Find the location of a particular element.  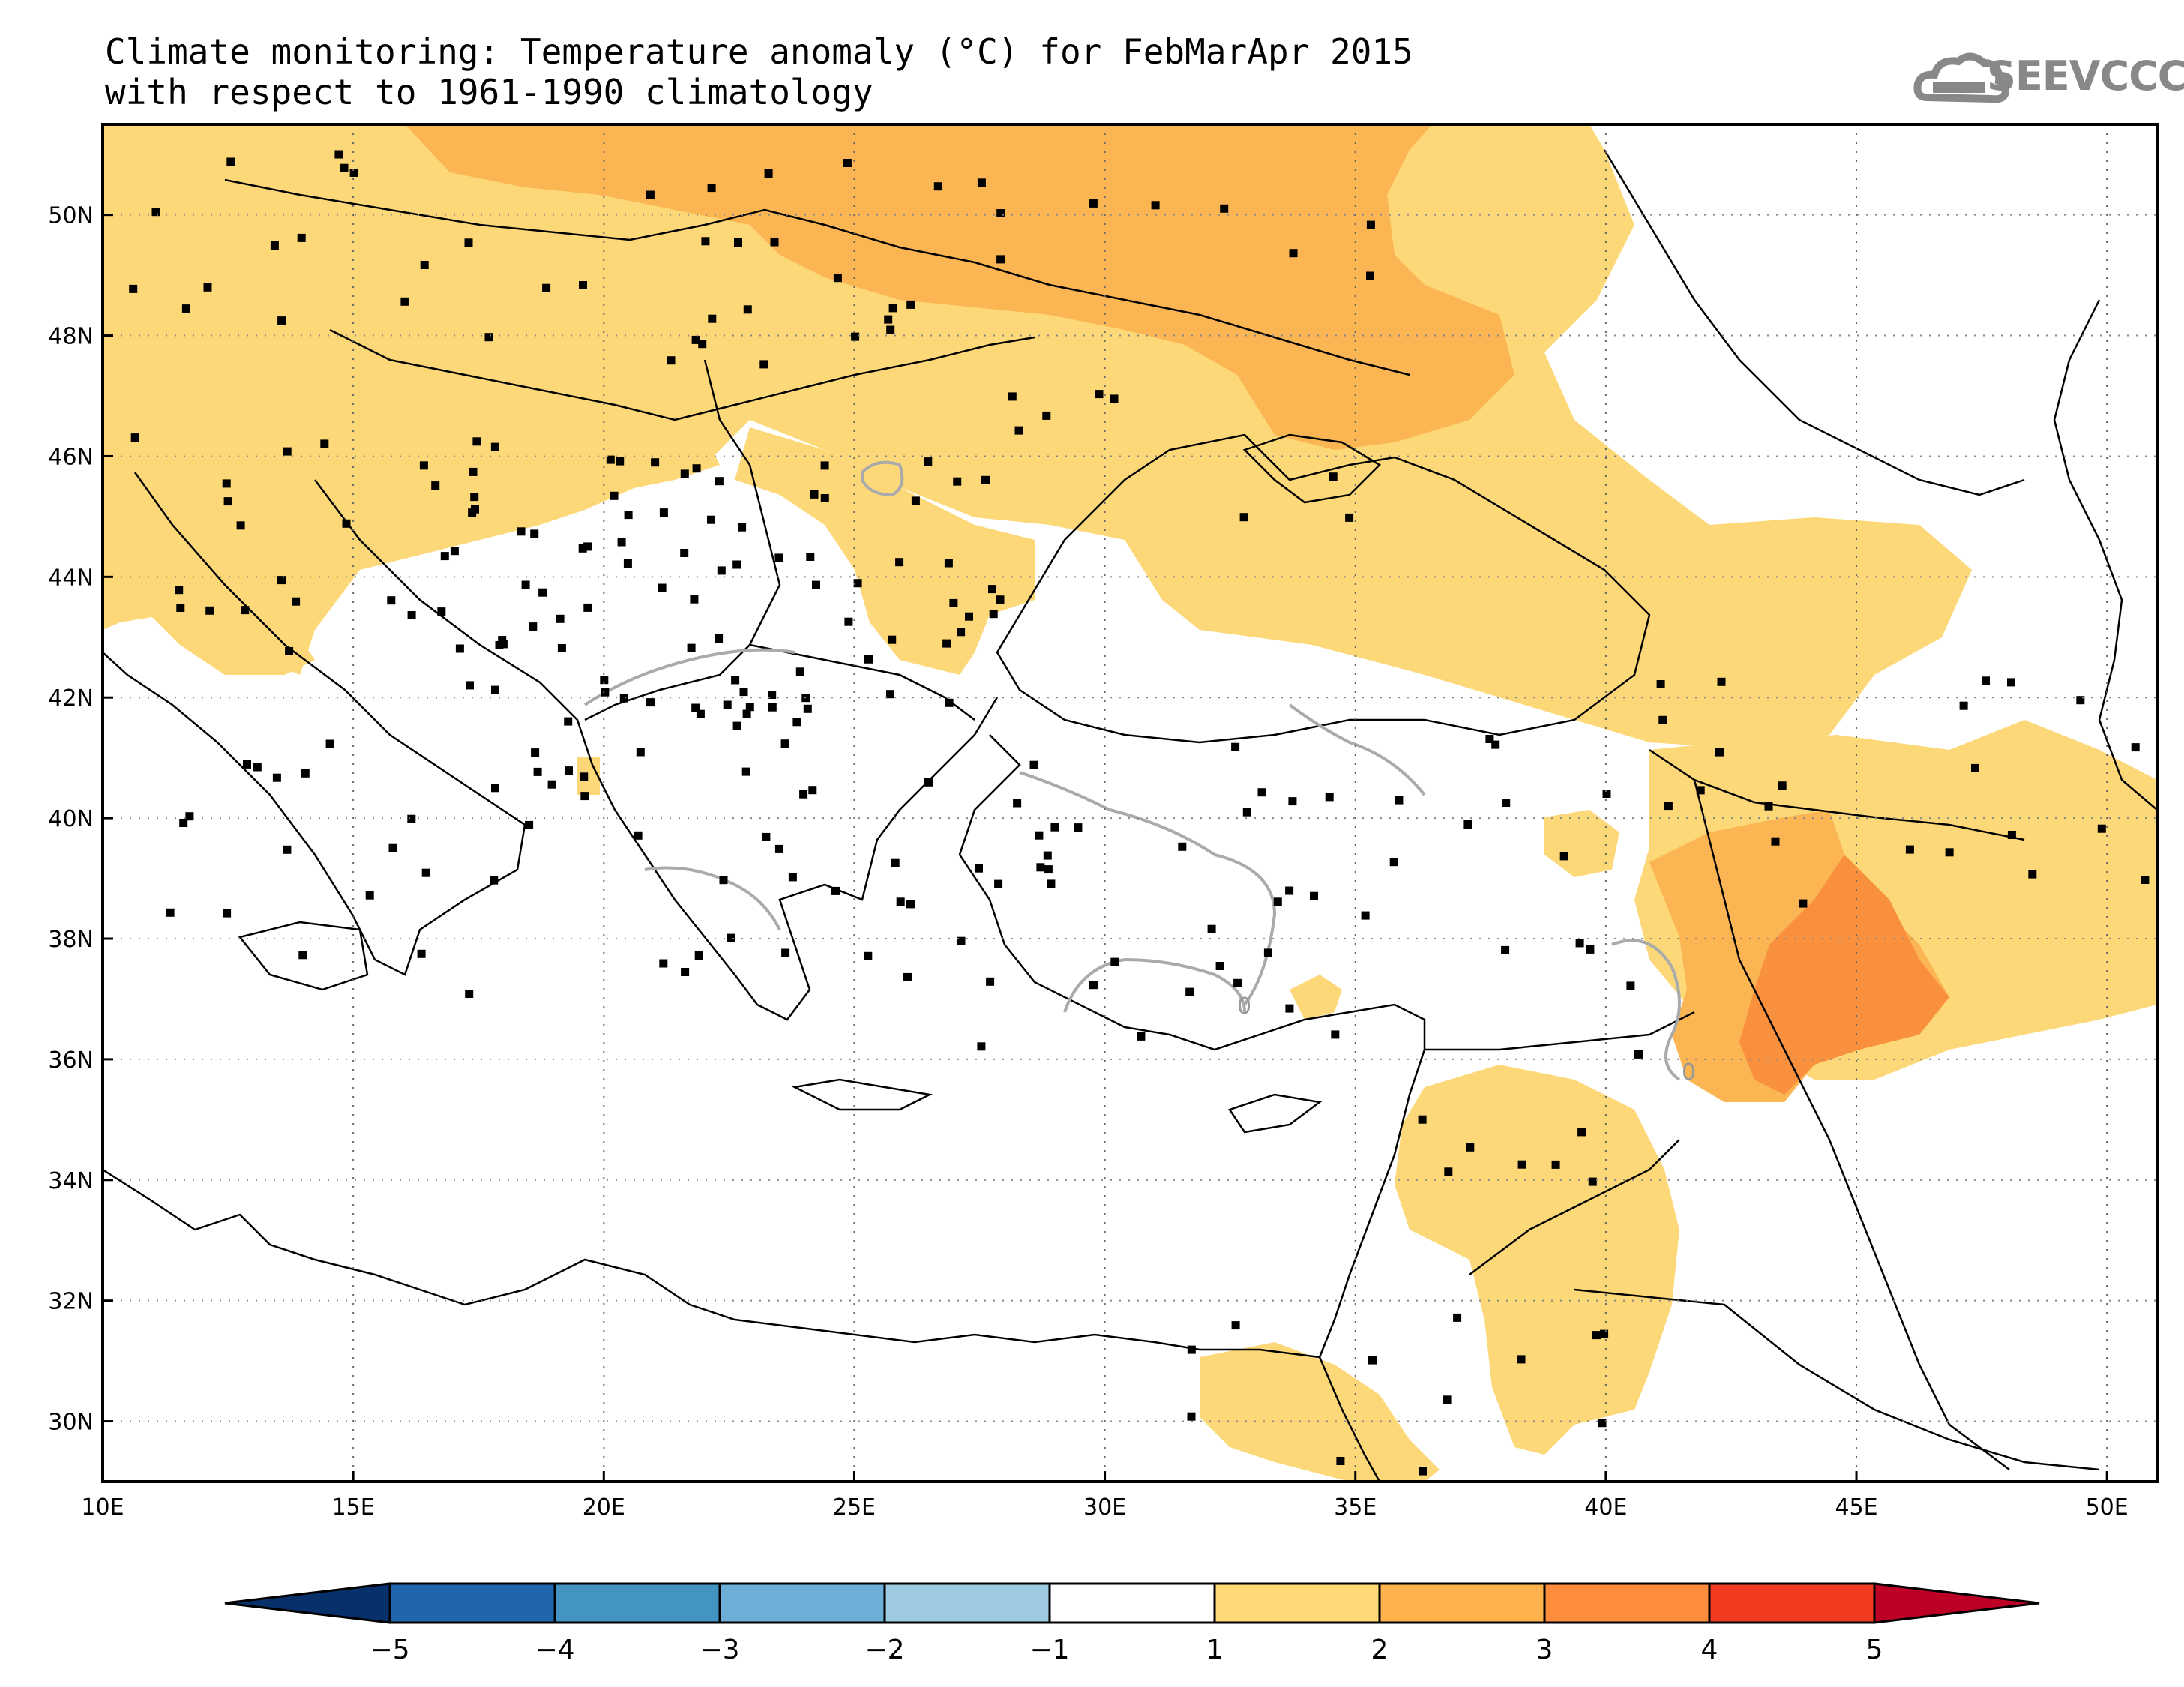

anomaly-area-2to3-ukraine is located at coordinates (959, 287).